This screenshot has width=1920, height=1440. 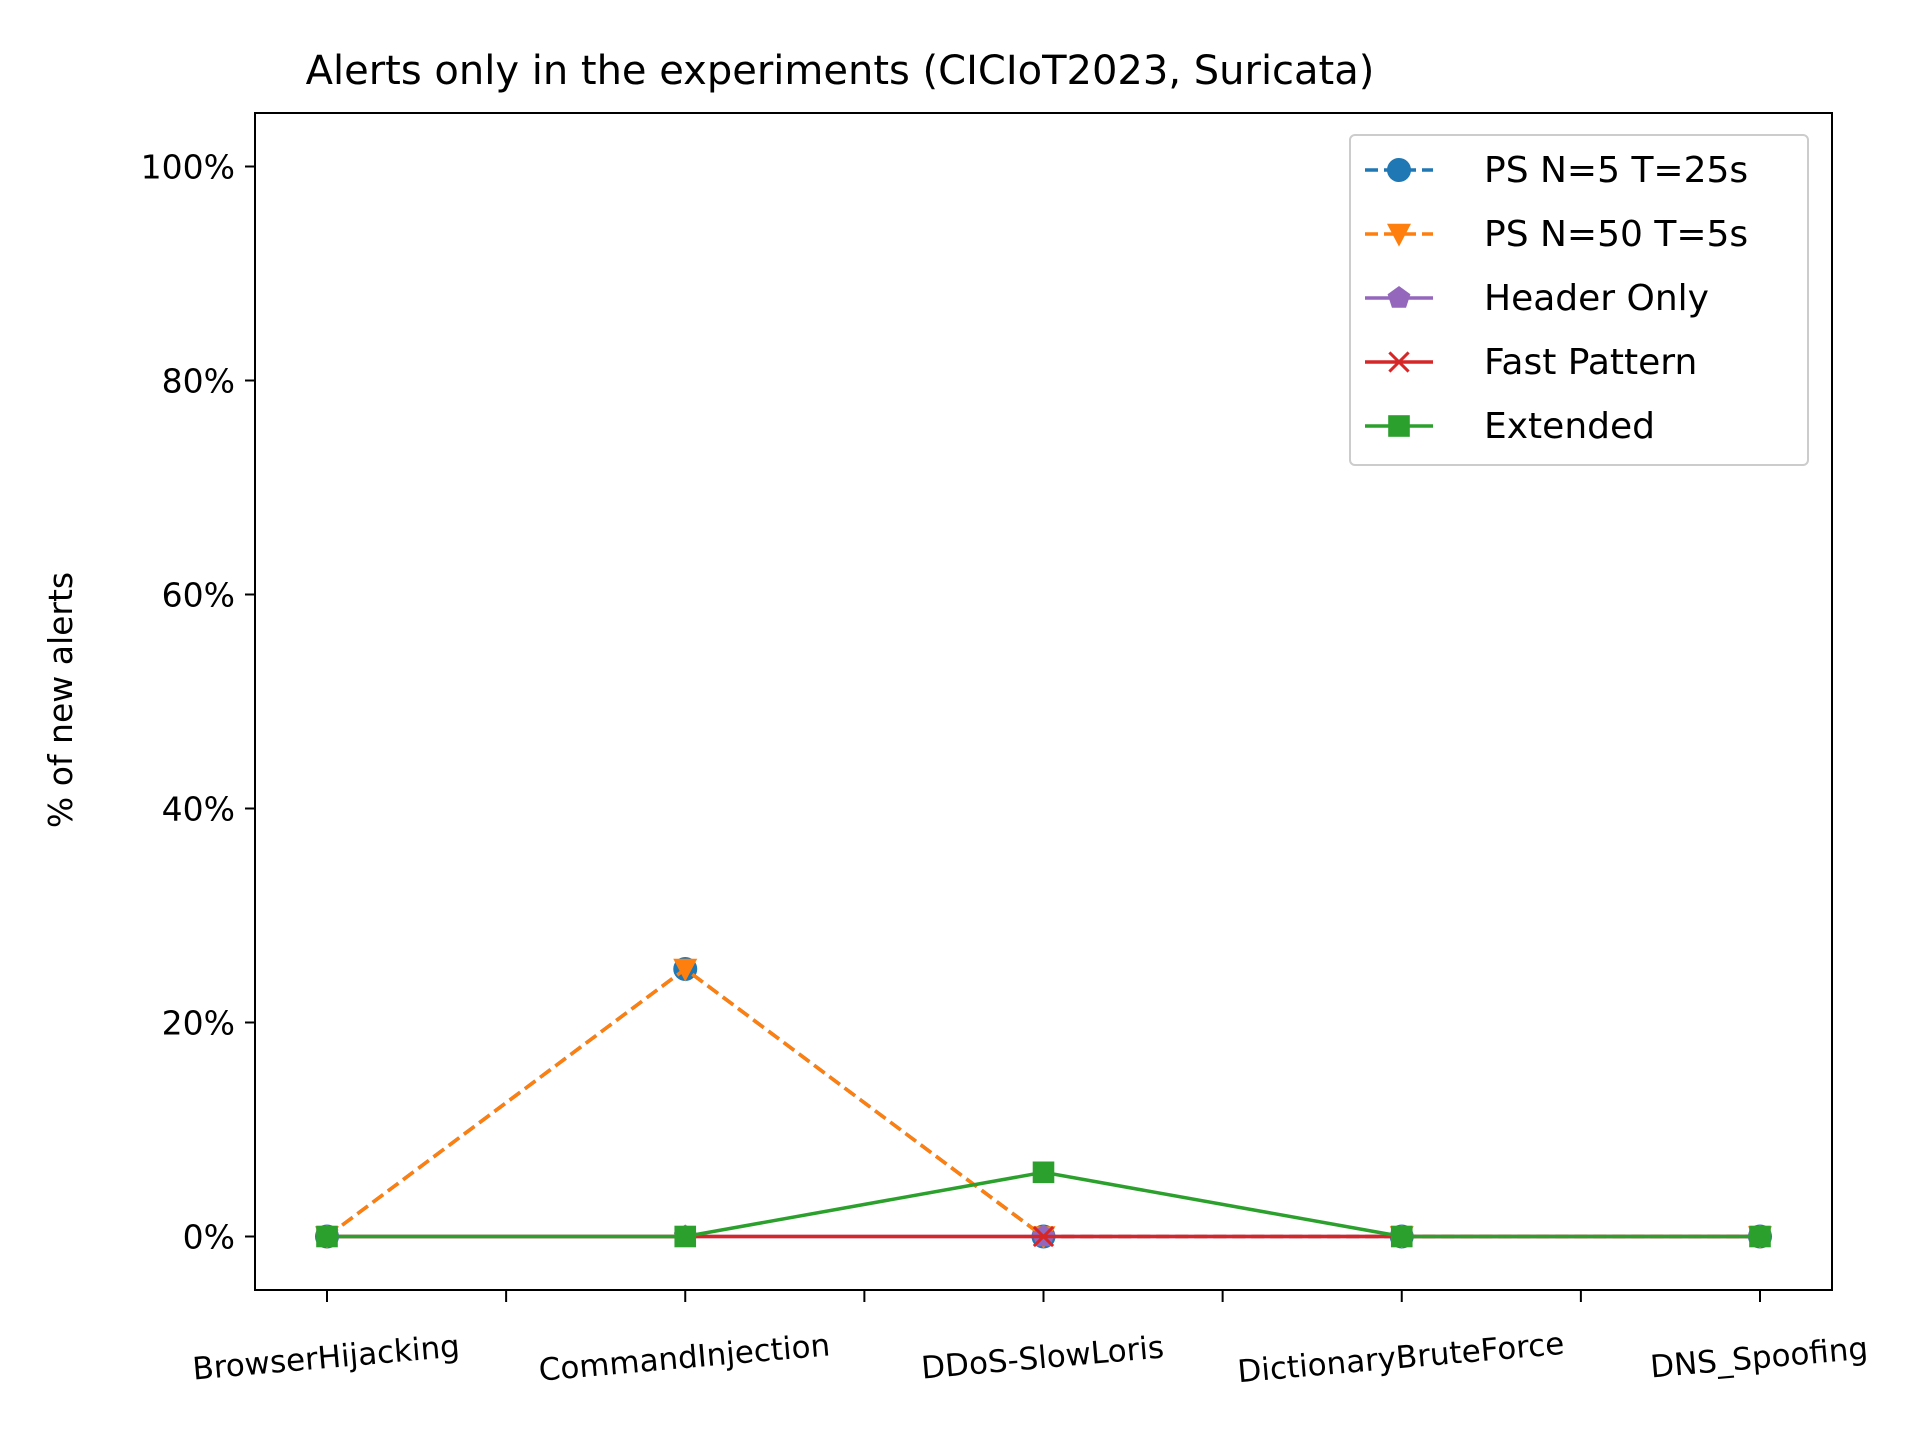 I want to click on legend-label: Header Only, so click(x=1596, y=298).